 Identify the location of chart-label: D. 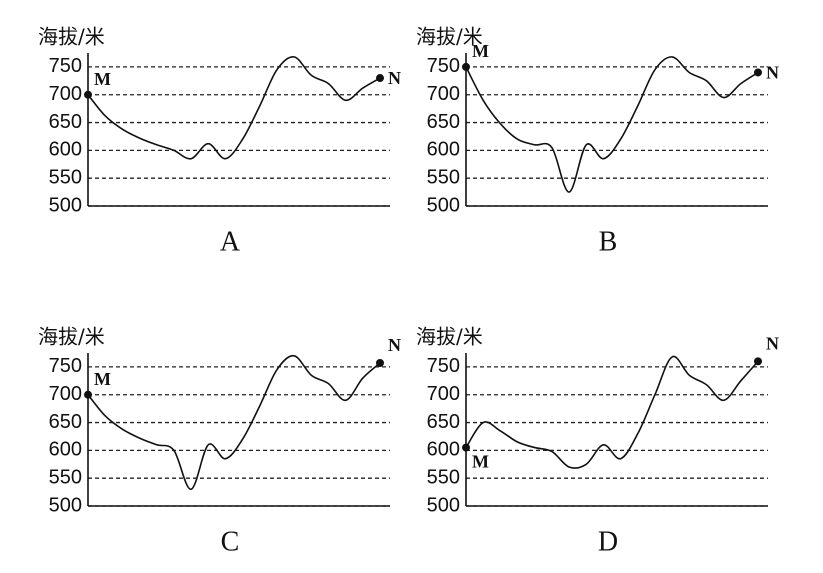
(608, 541).